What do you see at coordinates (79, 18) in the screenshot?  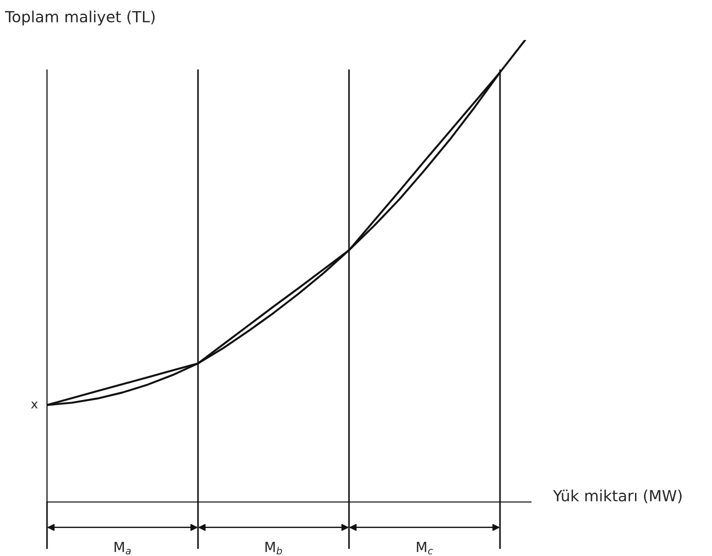 I see `y-axis-title: Toplam maliyet (TL)` at bounding box center [79, 18].